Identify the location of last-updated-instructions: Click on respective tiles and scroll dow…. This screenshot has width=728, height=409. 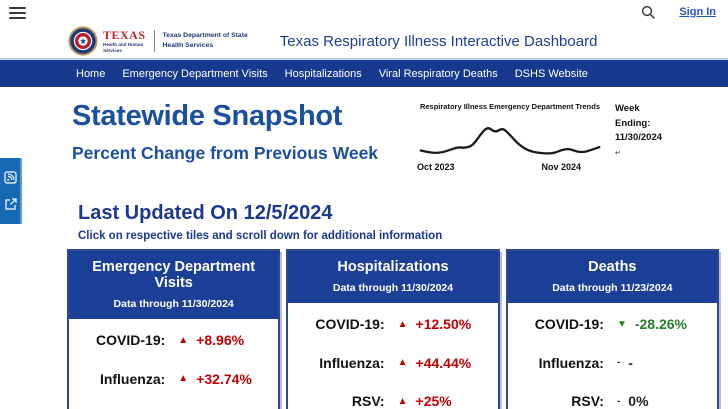
(260, 236).